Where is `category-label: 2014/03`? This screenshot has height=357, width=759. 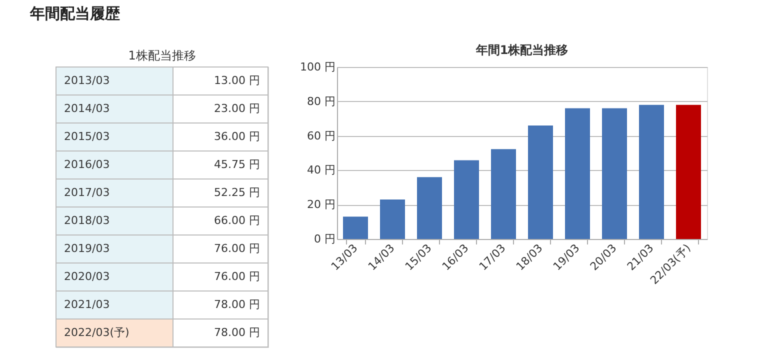 category-label: 2014/03 is located at coordinates (87, 108).